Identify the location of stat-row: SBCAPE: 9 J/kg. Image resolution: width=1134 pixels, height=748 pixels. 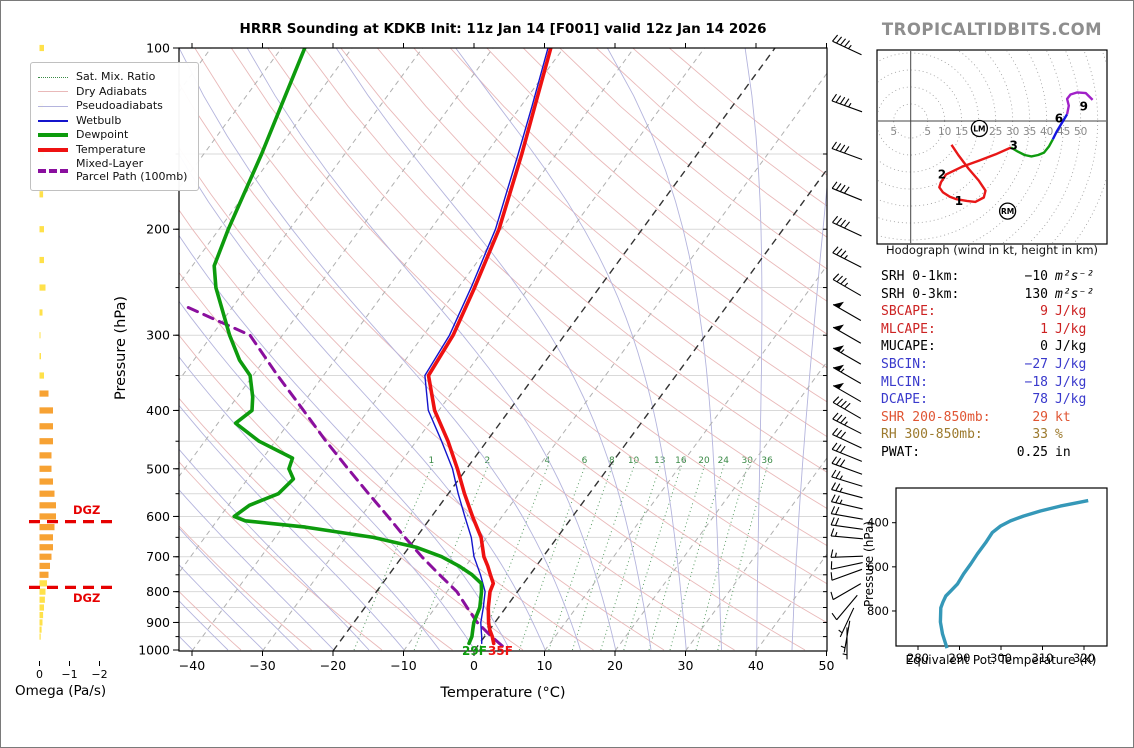
(998, 313).